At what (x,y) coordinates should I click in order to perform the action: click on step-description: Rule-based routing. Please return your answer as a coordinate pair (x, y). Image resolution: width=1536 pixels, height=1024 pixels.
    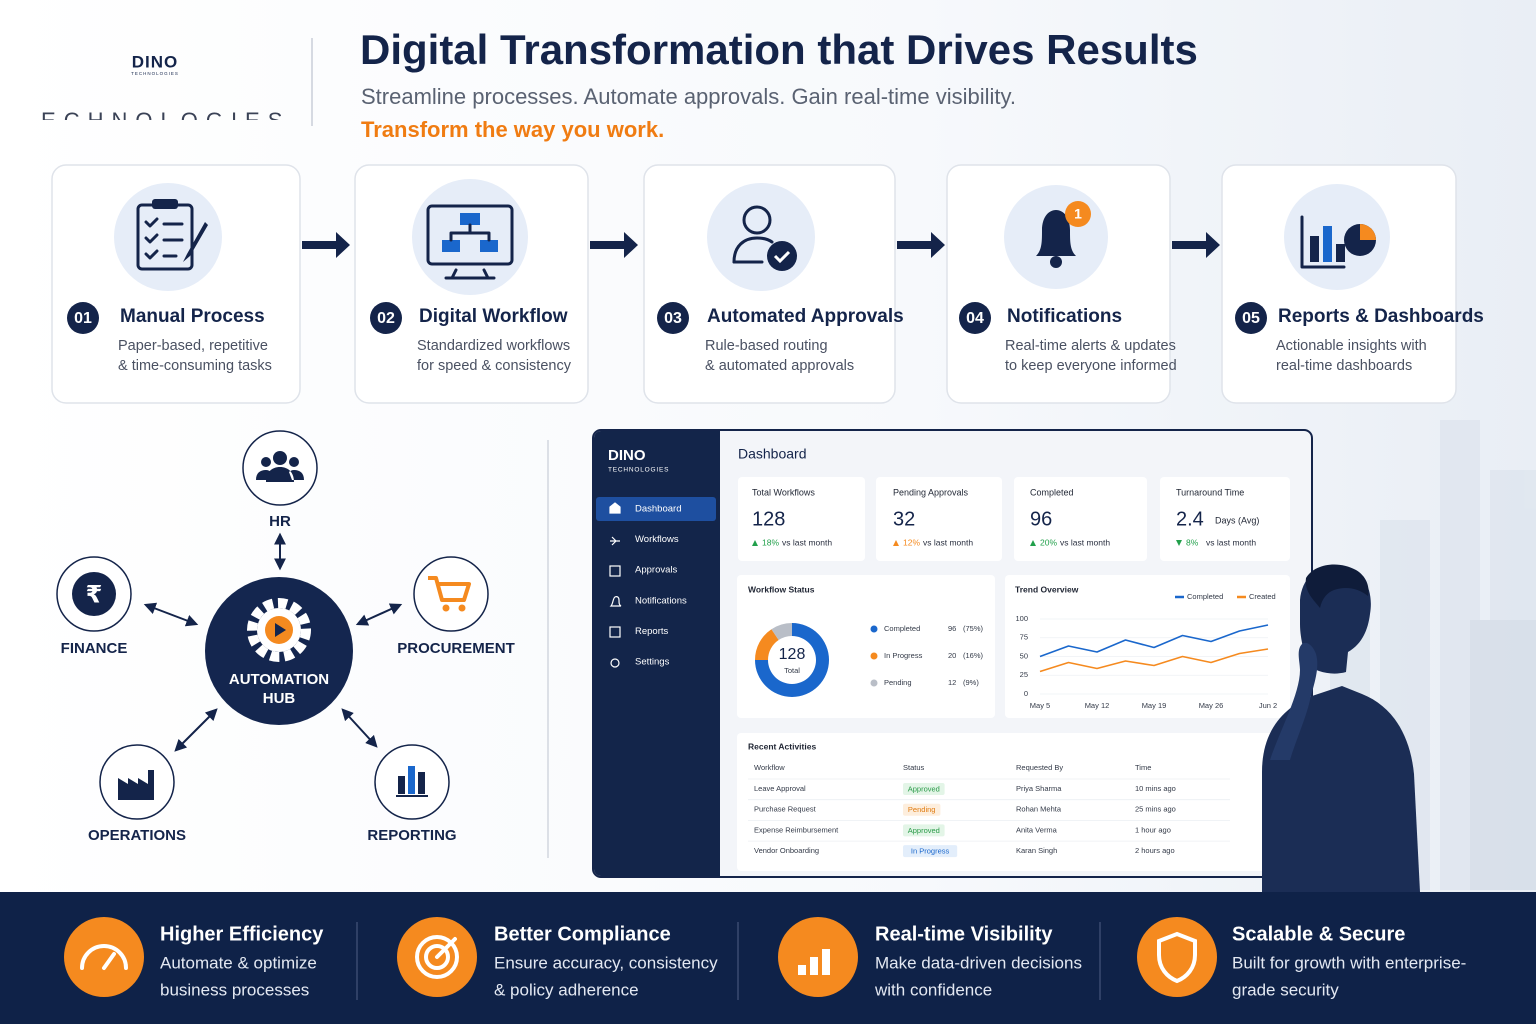
    Looking at the image, I should click on (766, 346).